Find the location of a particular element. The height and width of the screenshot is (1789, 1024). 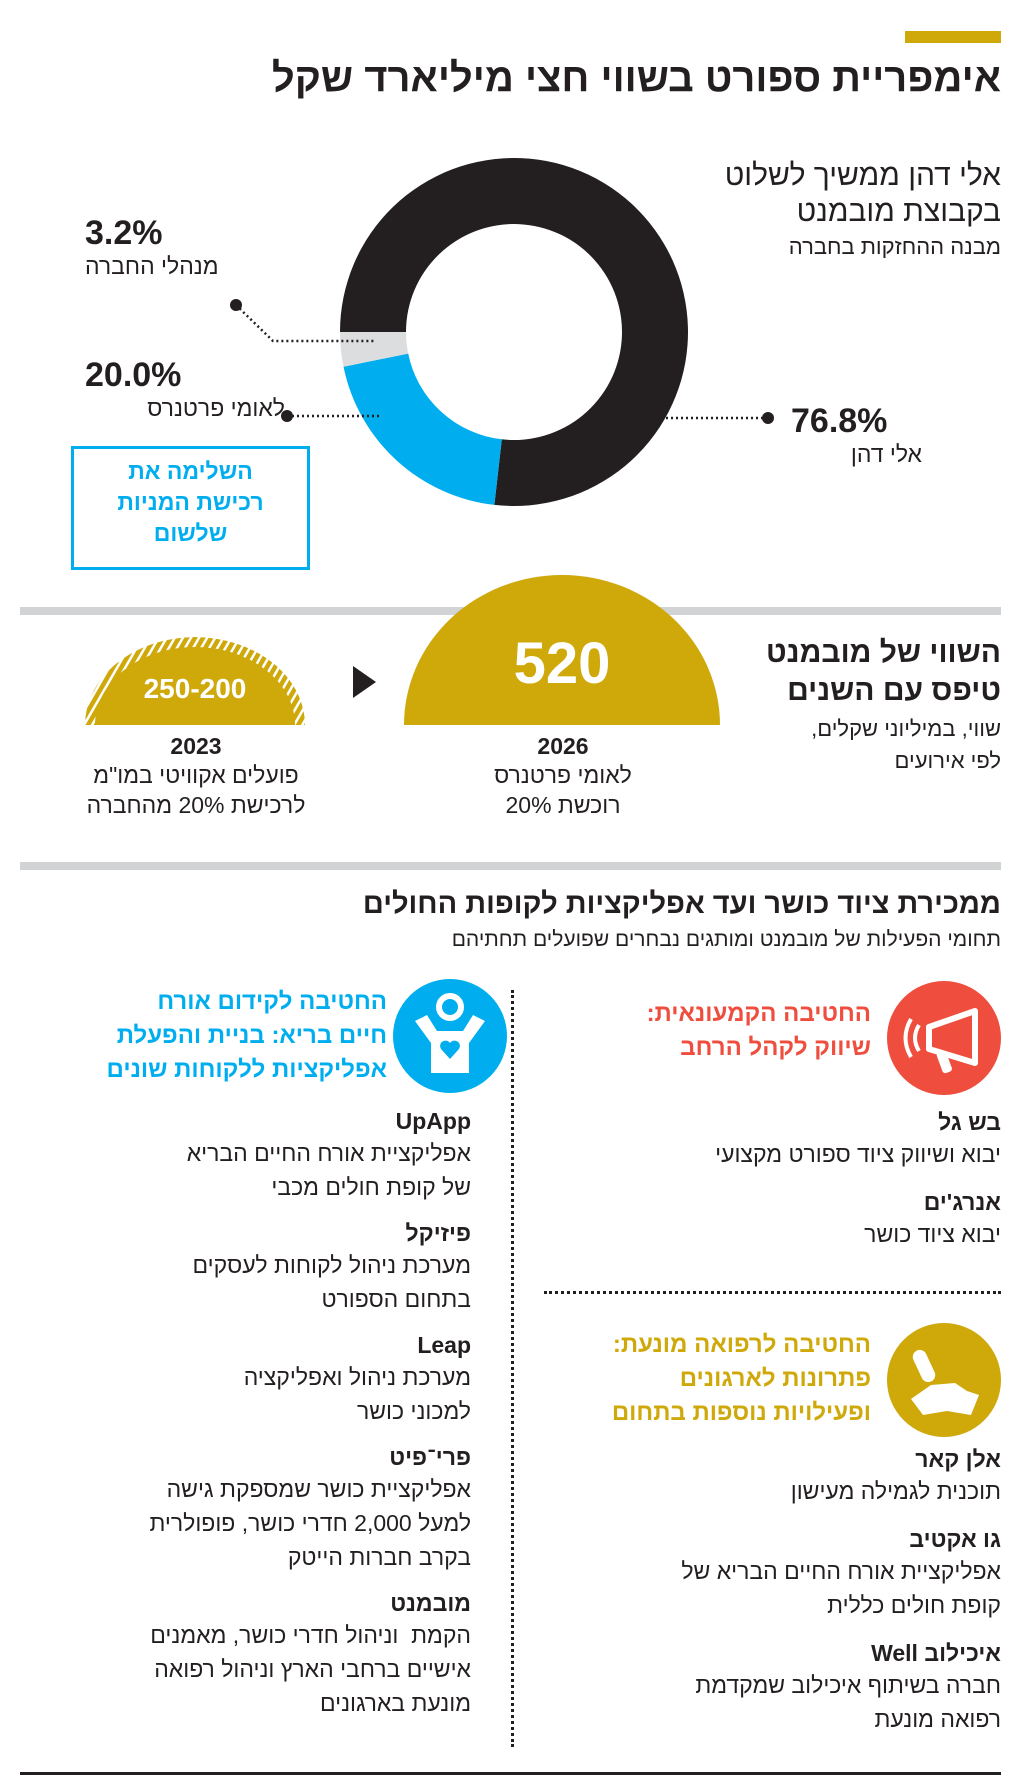

holdings-heading-line: בקבוצת מובמנט is located at coordinates (898, 211).